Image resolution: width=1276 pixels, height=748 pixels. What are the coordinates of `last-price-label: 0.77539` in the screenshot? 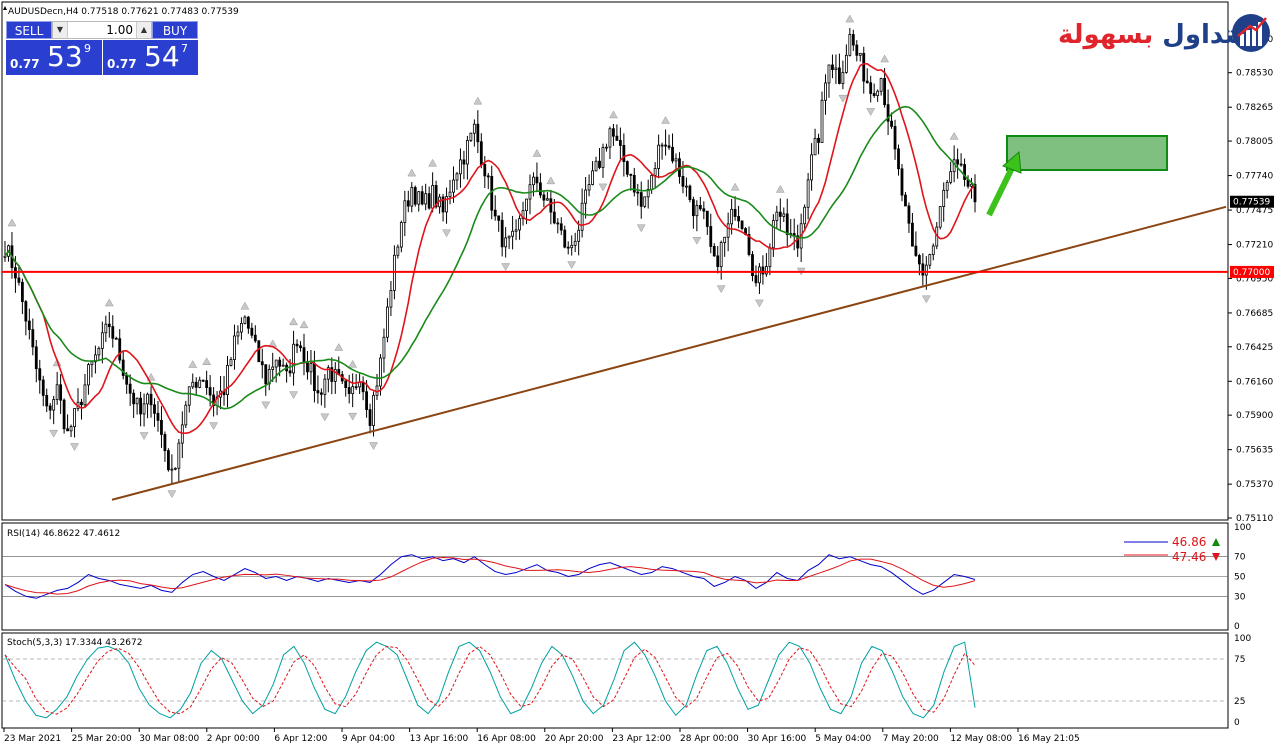 It's located at (1251, 203).